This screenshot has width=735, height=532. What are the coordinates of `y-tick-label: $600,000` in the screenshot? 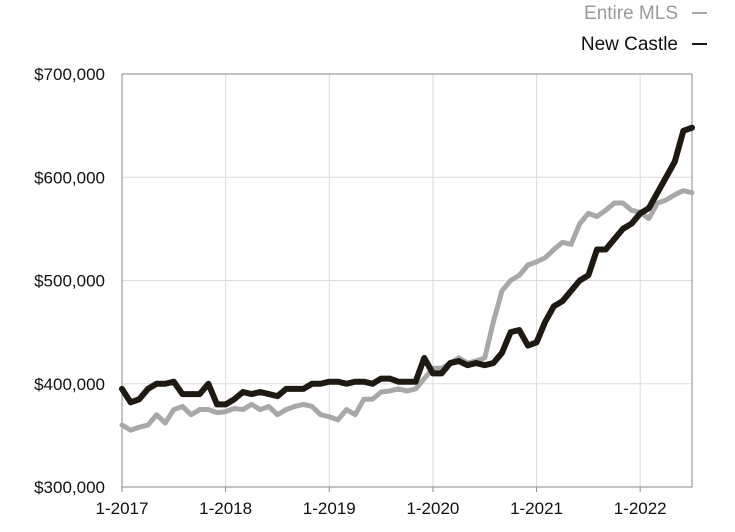 It's located at (69, 177).